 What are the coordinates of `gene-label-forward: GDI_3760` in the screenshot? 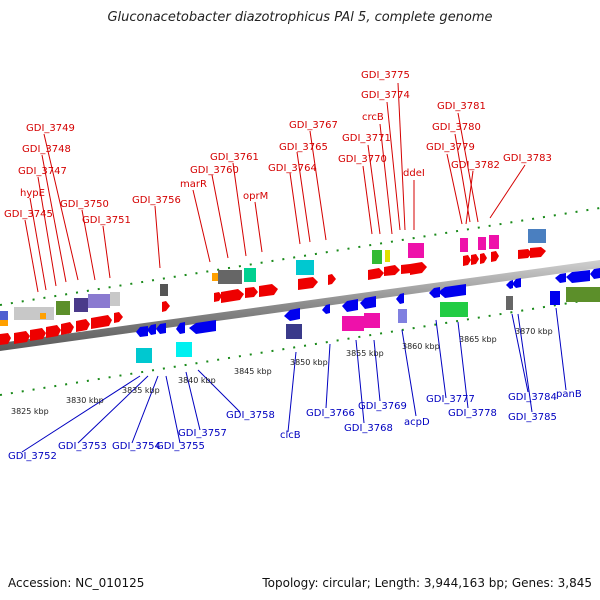 It's located at (214, 170).